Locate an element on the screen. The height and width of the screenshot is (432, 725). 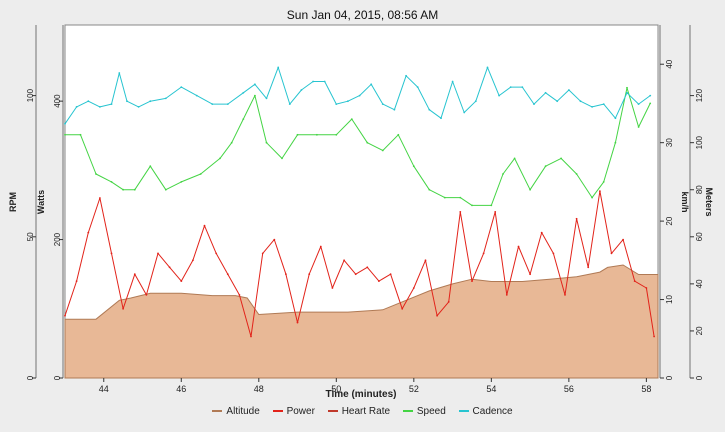
legend-item-cadence: Cadence is located at coordinates (485, 411).